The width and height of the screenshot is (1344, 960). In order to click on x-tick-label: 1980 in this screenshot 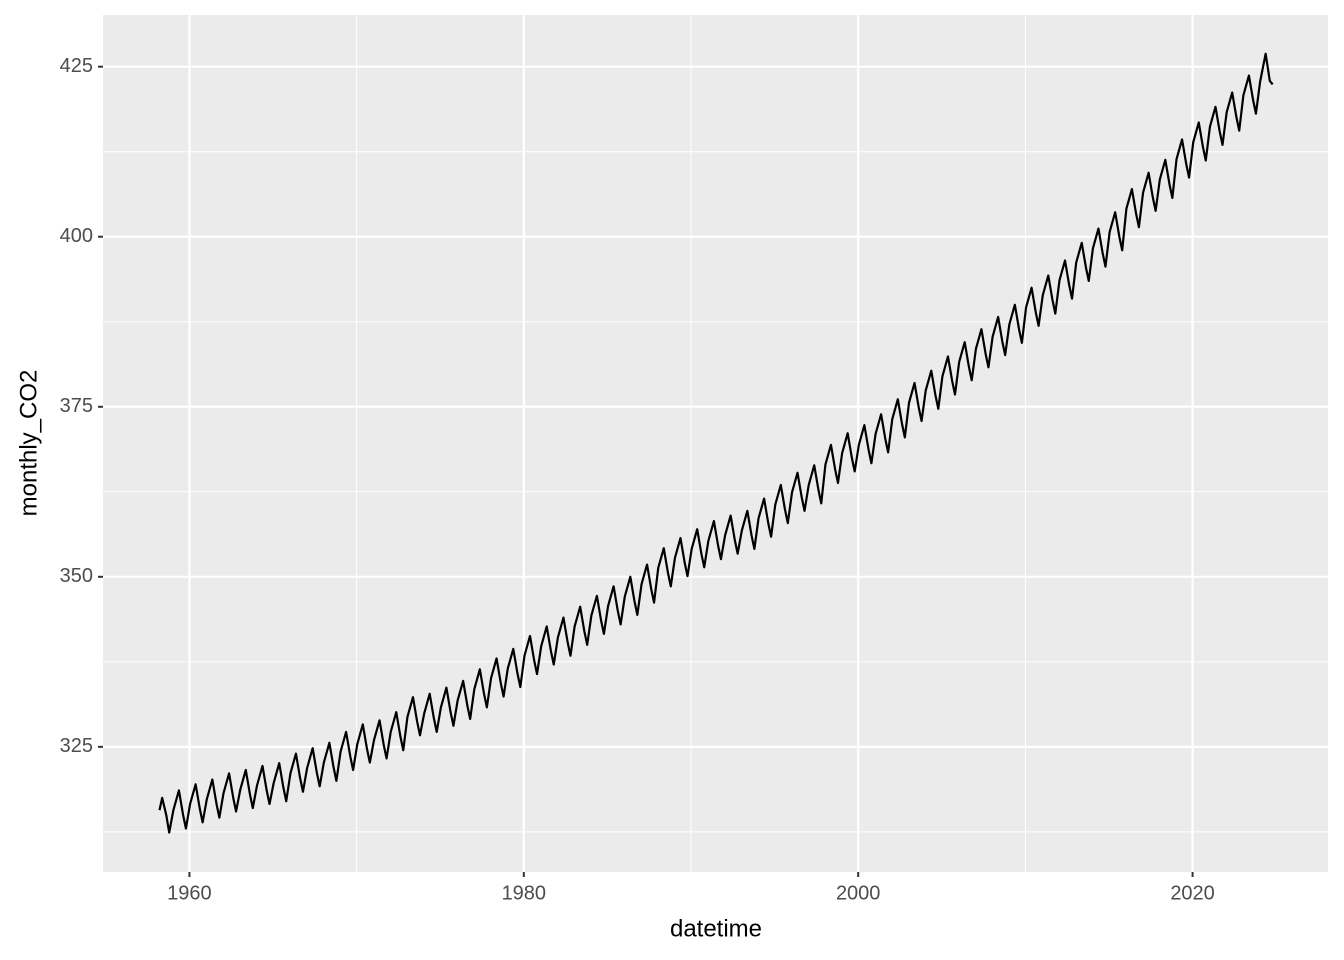, I will do `click(524, 893)`.